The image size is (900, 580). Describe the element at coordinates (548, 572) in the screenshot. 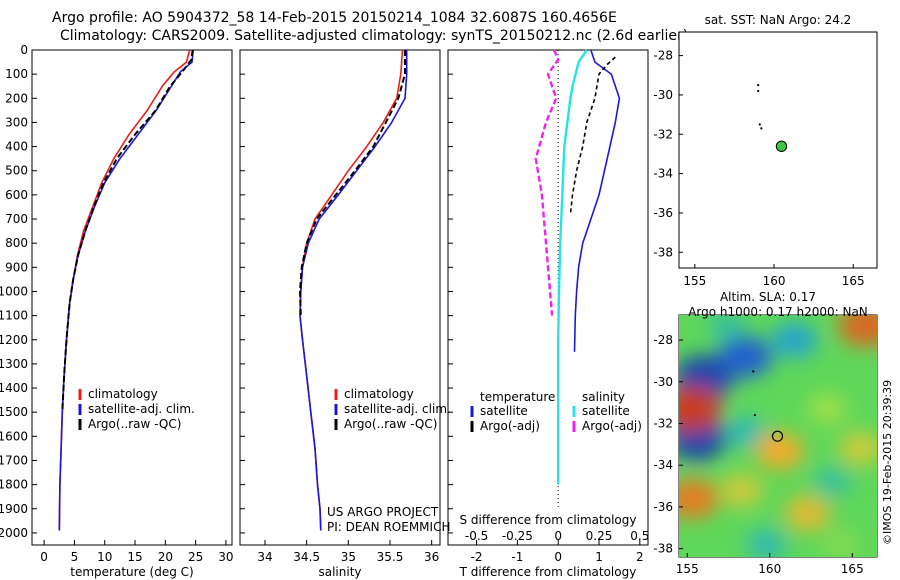

I see `x-axis-label: T difference from climatology` at that location.